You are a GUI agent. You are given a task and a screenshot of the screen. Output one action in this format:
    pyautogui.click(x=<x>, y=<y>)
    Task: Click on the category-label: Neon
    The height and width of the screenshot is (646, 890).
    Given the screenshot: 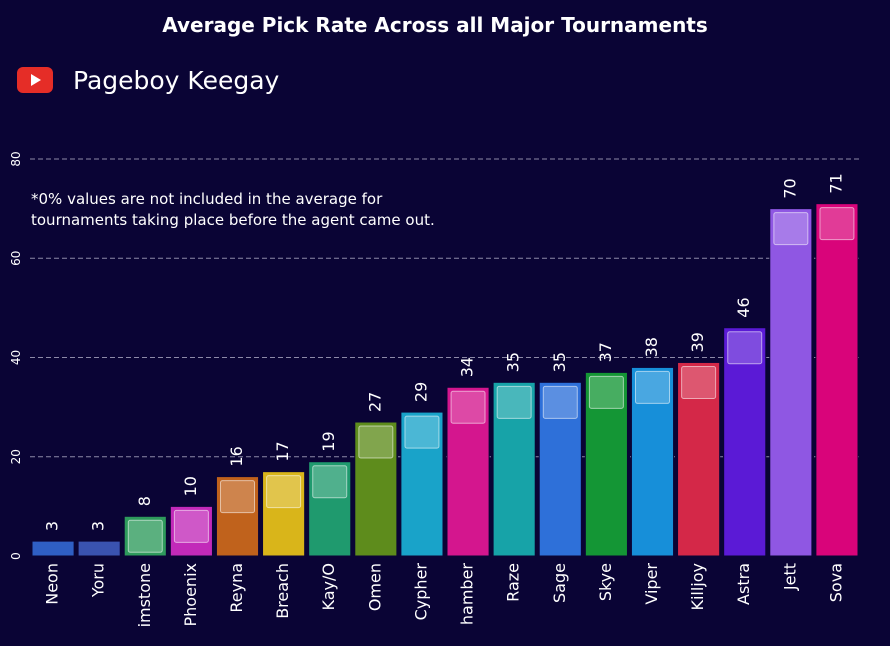 What is the action you would take?
    pyautogui.click(x=52, y=584)
    